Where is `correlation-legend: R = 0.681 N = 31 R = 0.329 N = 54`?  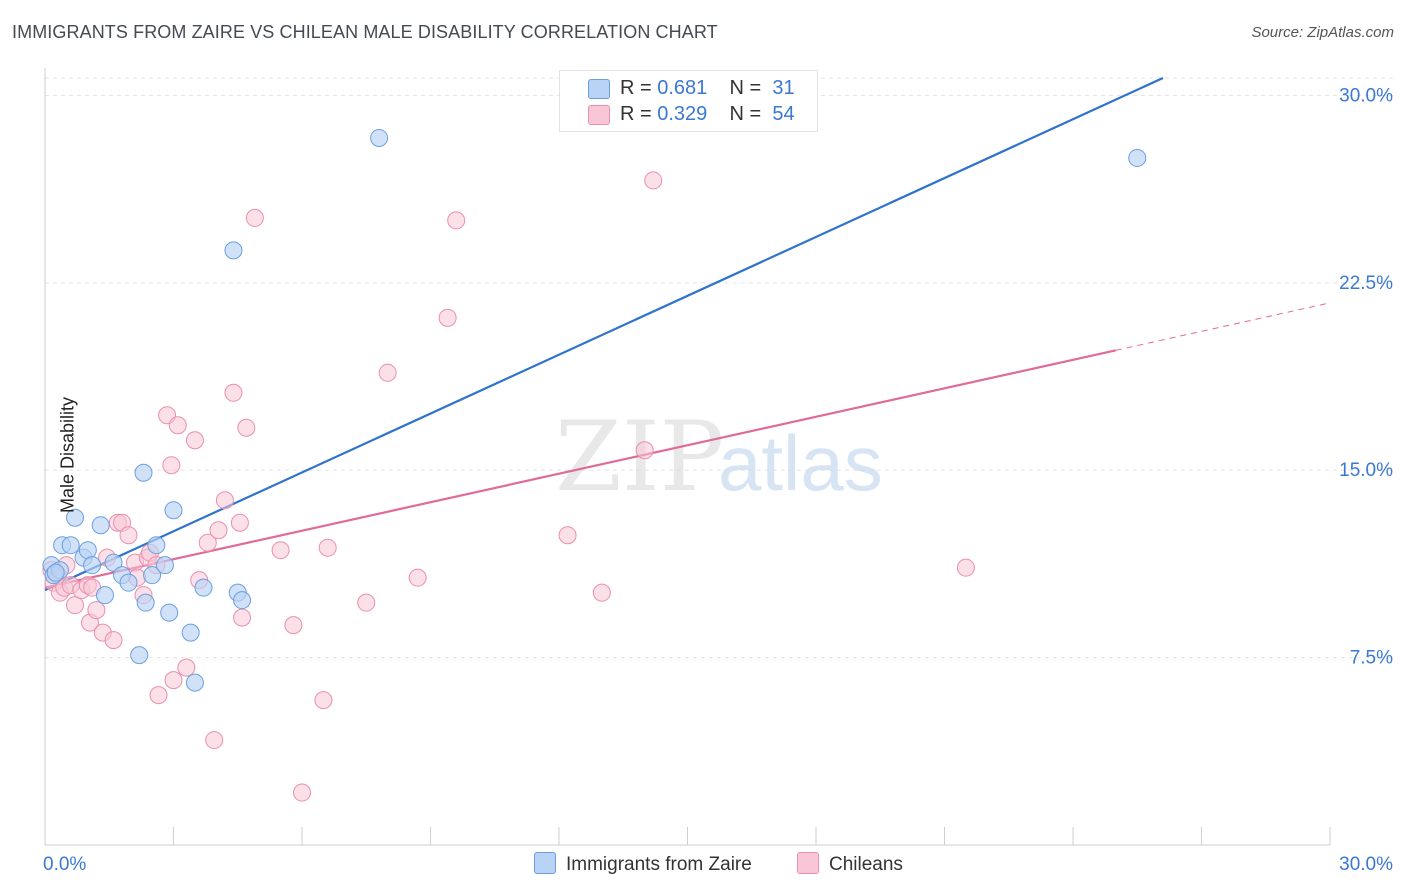 correlation-legend: R = 0.681 N = 31 R = 0.329 N = 54 is located at coordinates (688, 101).